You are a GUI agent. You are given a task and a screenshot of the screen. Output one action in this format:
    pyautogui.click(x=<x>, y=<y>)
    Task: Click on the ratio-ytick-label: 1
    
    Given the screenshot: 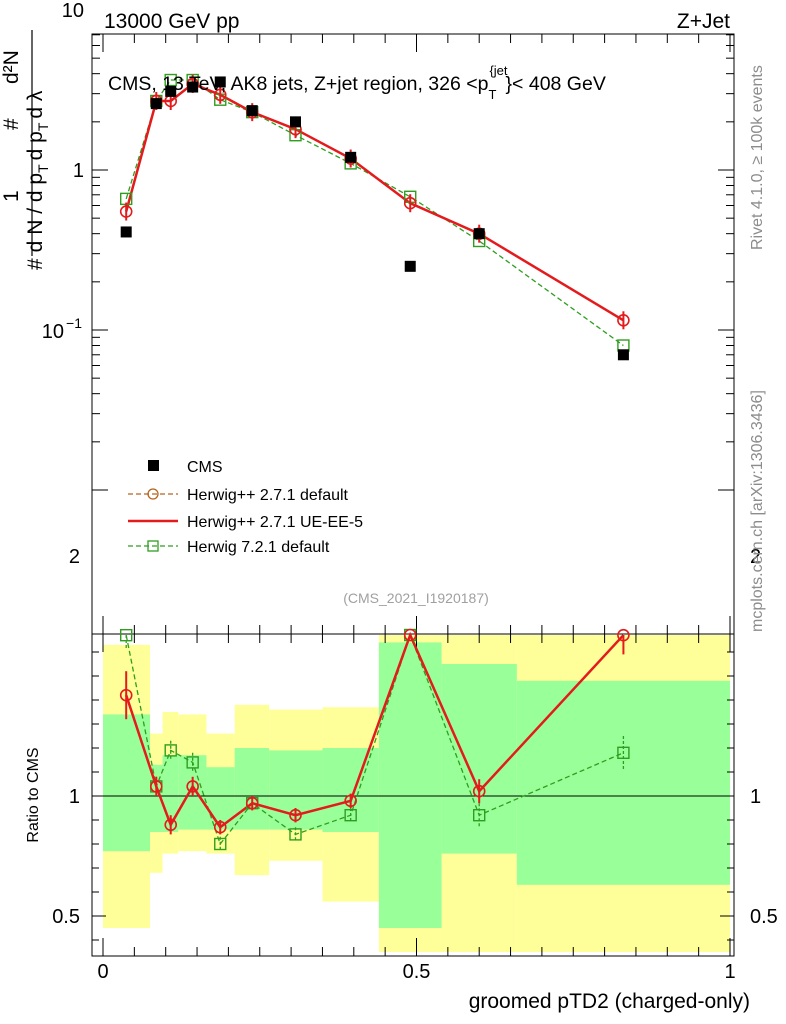 What is the action you would take?
    pyautogui.click(x=74, y=797)
    